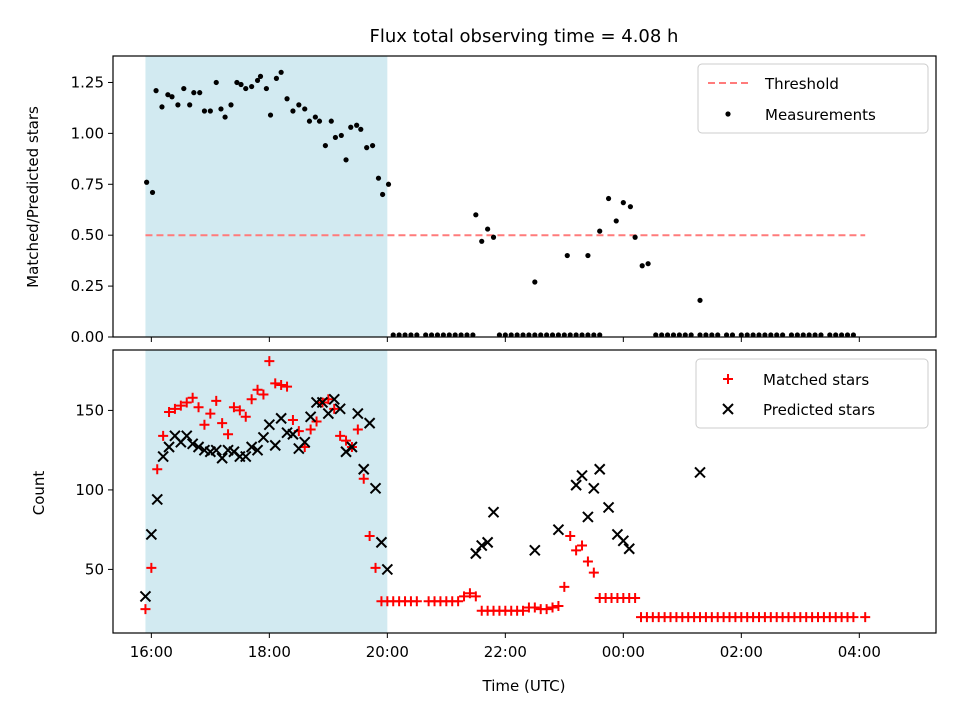 The image size is (960, 720). What do you see at coordinates (87, 133) in the screenshot?
I see `top-y-tick-label: 1.00` at bounding box center [87, 133].